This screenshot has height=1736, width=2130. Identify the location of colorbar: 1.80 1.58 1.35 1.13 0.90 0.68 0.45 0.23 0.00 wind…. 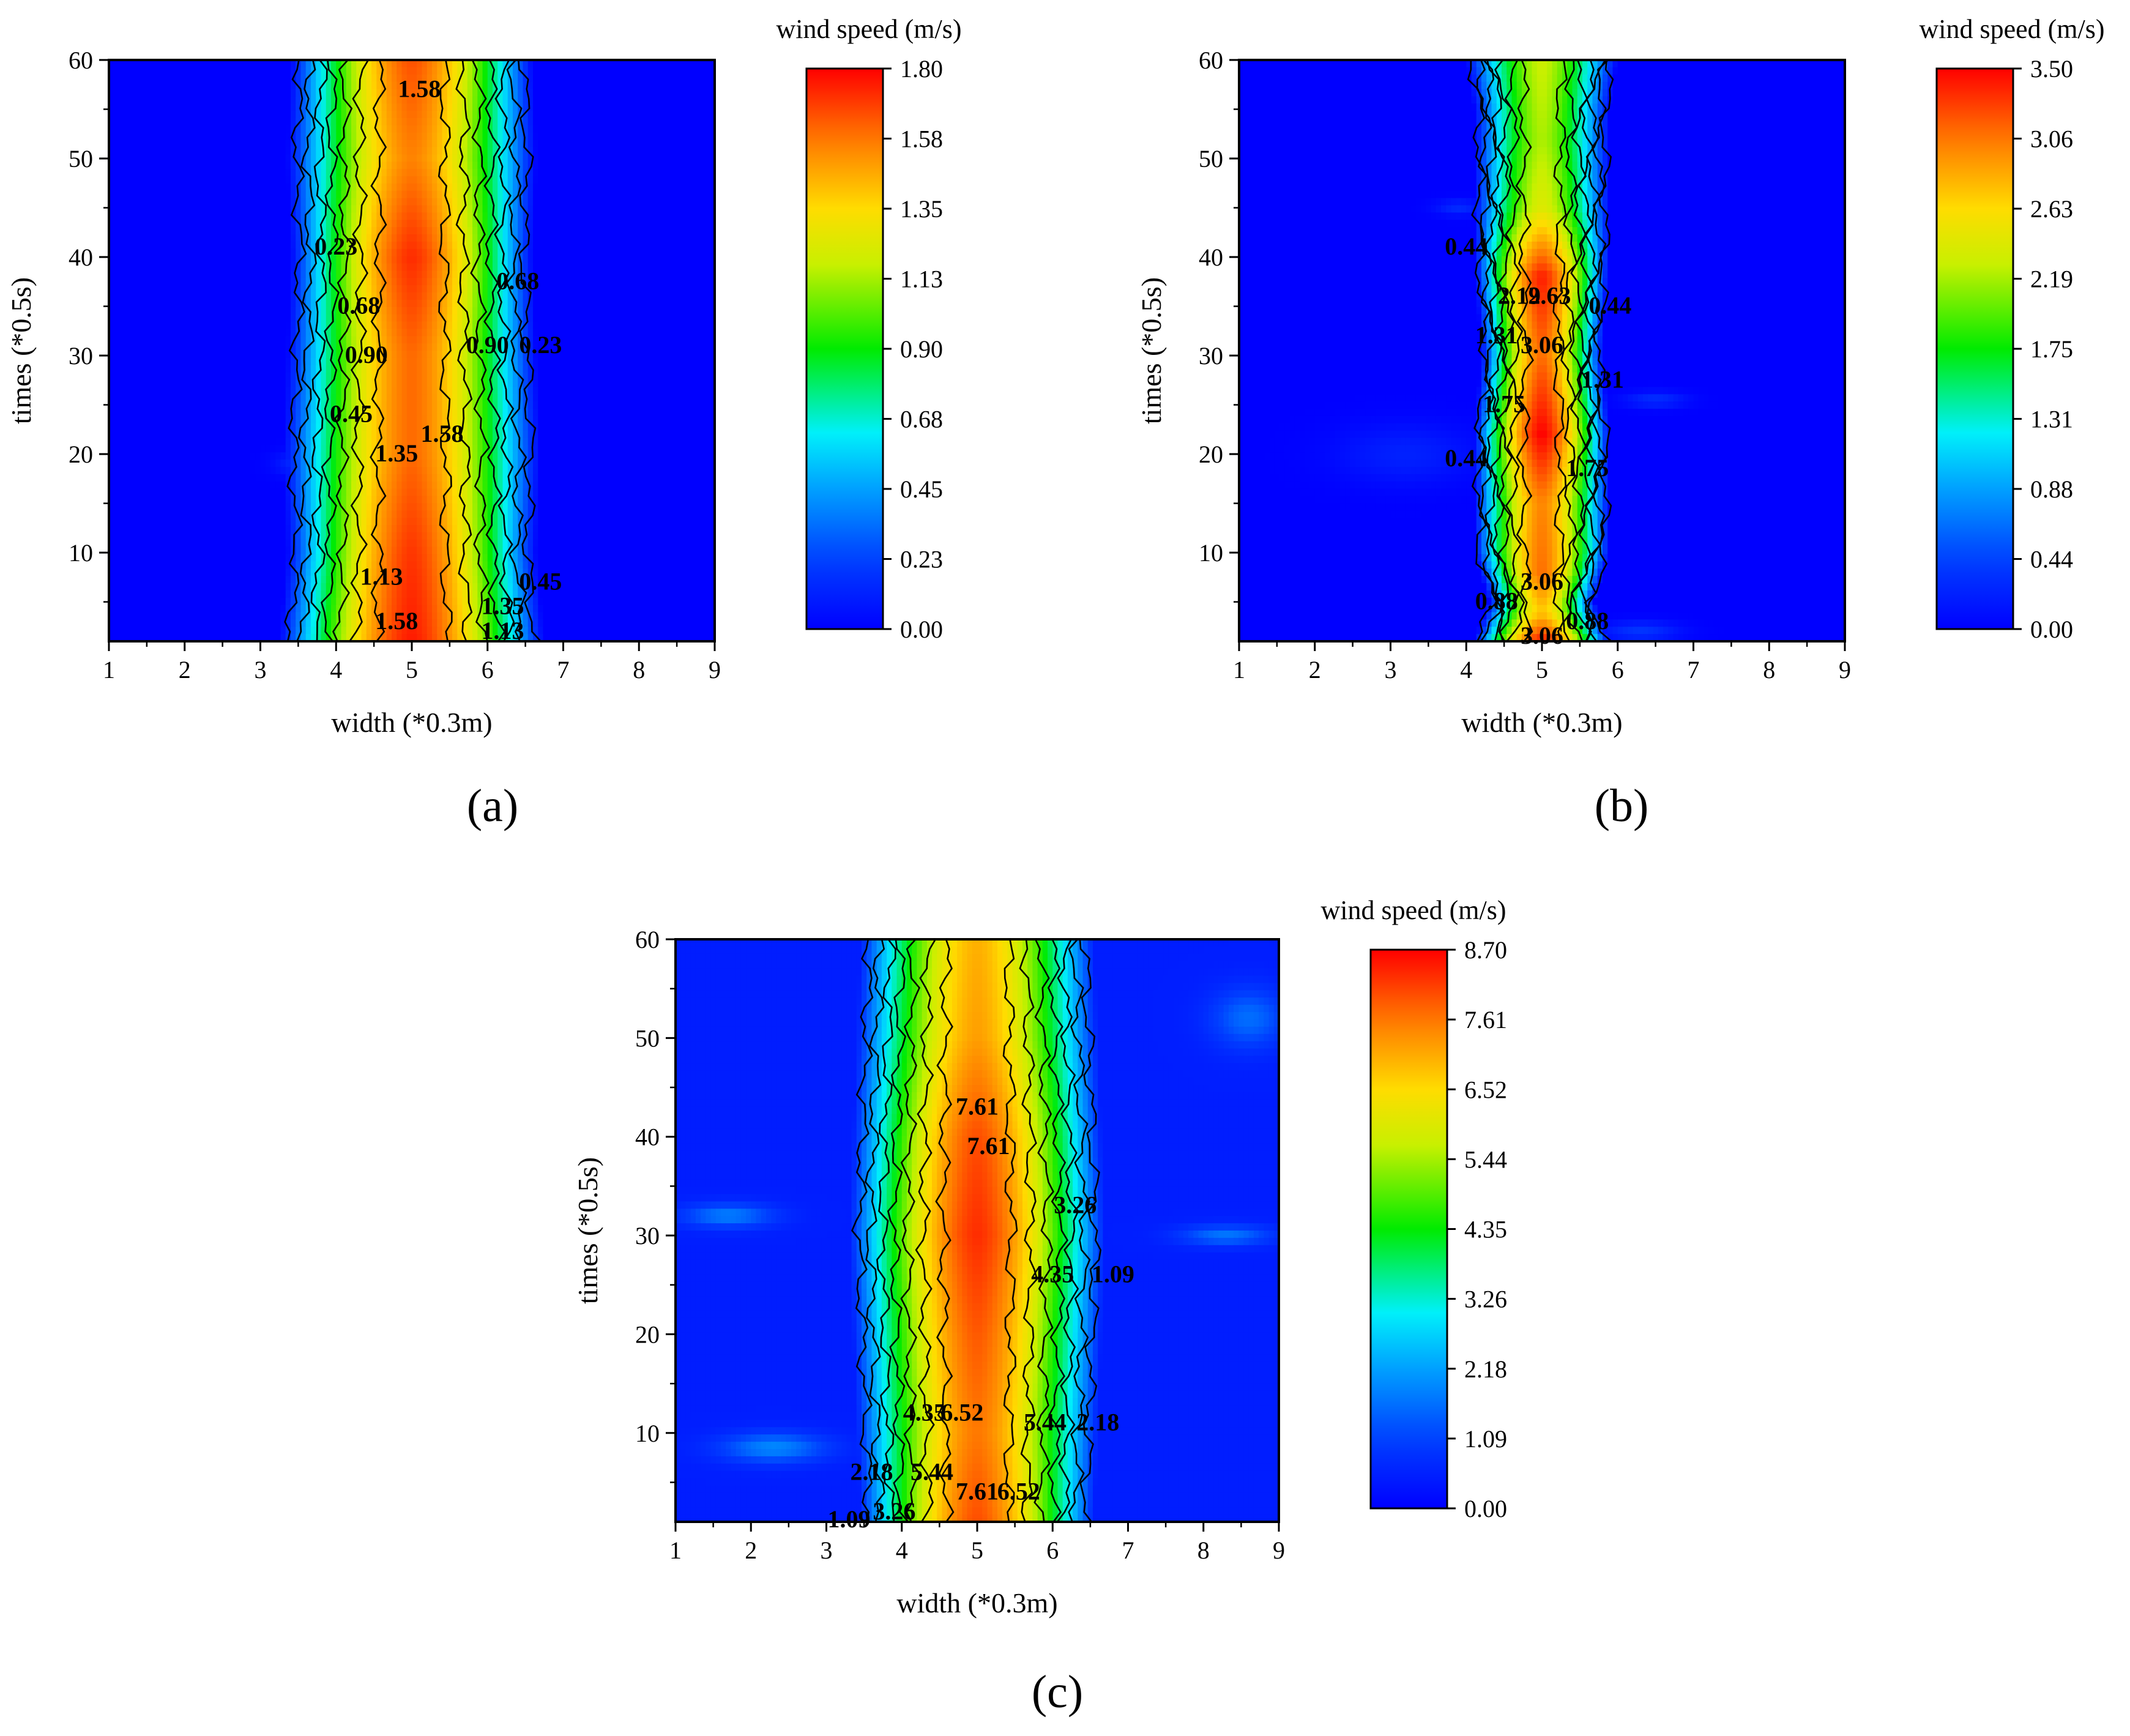
(868, 328).